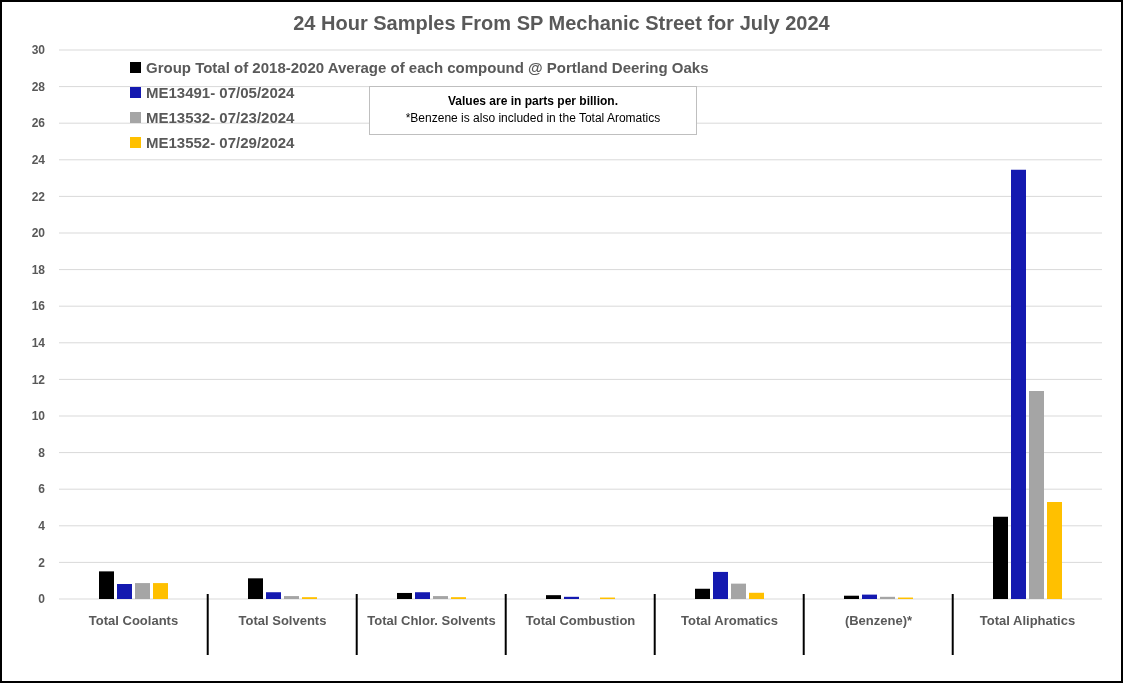 This screenshot has width=1125, height=684. Describe the element at coordinates (220, 92) in the screenshot. I see `legend-label: ME13491- 07/05/2024` at that location.